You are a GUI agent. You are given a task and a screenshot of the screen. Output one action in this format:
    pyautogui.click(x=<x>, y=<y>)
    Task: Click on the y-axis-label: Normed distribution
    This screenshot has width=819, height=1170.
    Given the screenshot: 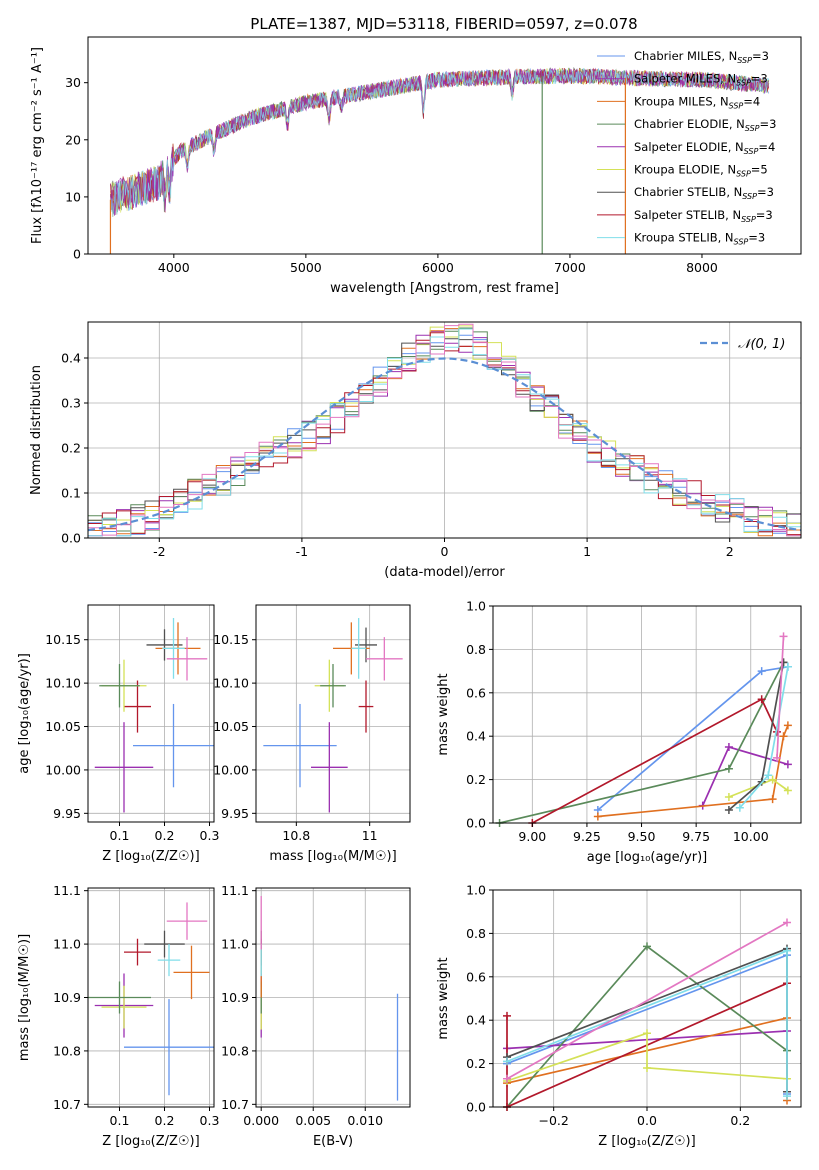 What is the action you would take?
    pyautogui.click(x=36, y=430)
    